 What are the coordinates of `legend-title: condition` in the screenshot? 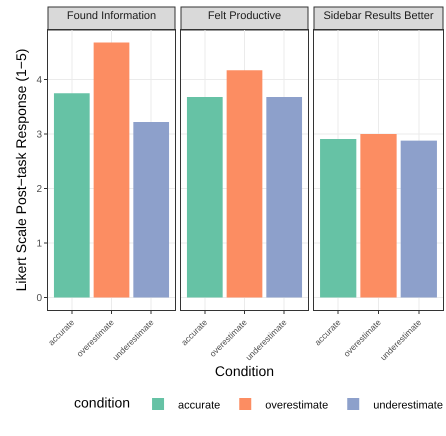 It's located at (102, 402).